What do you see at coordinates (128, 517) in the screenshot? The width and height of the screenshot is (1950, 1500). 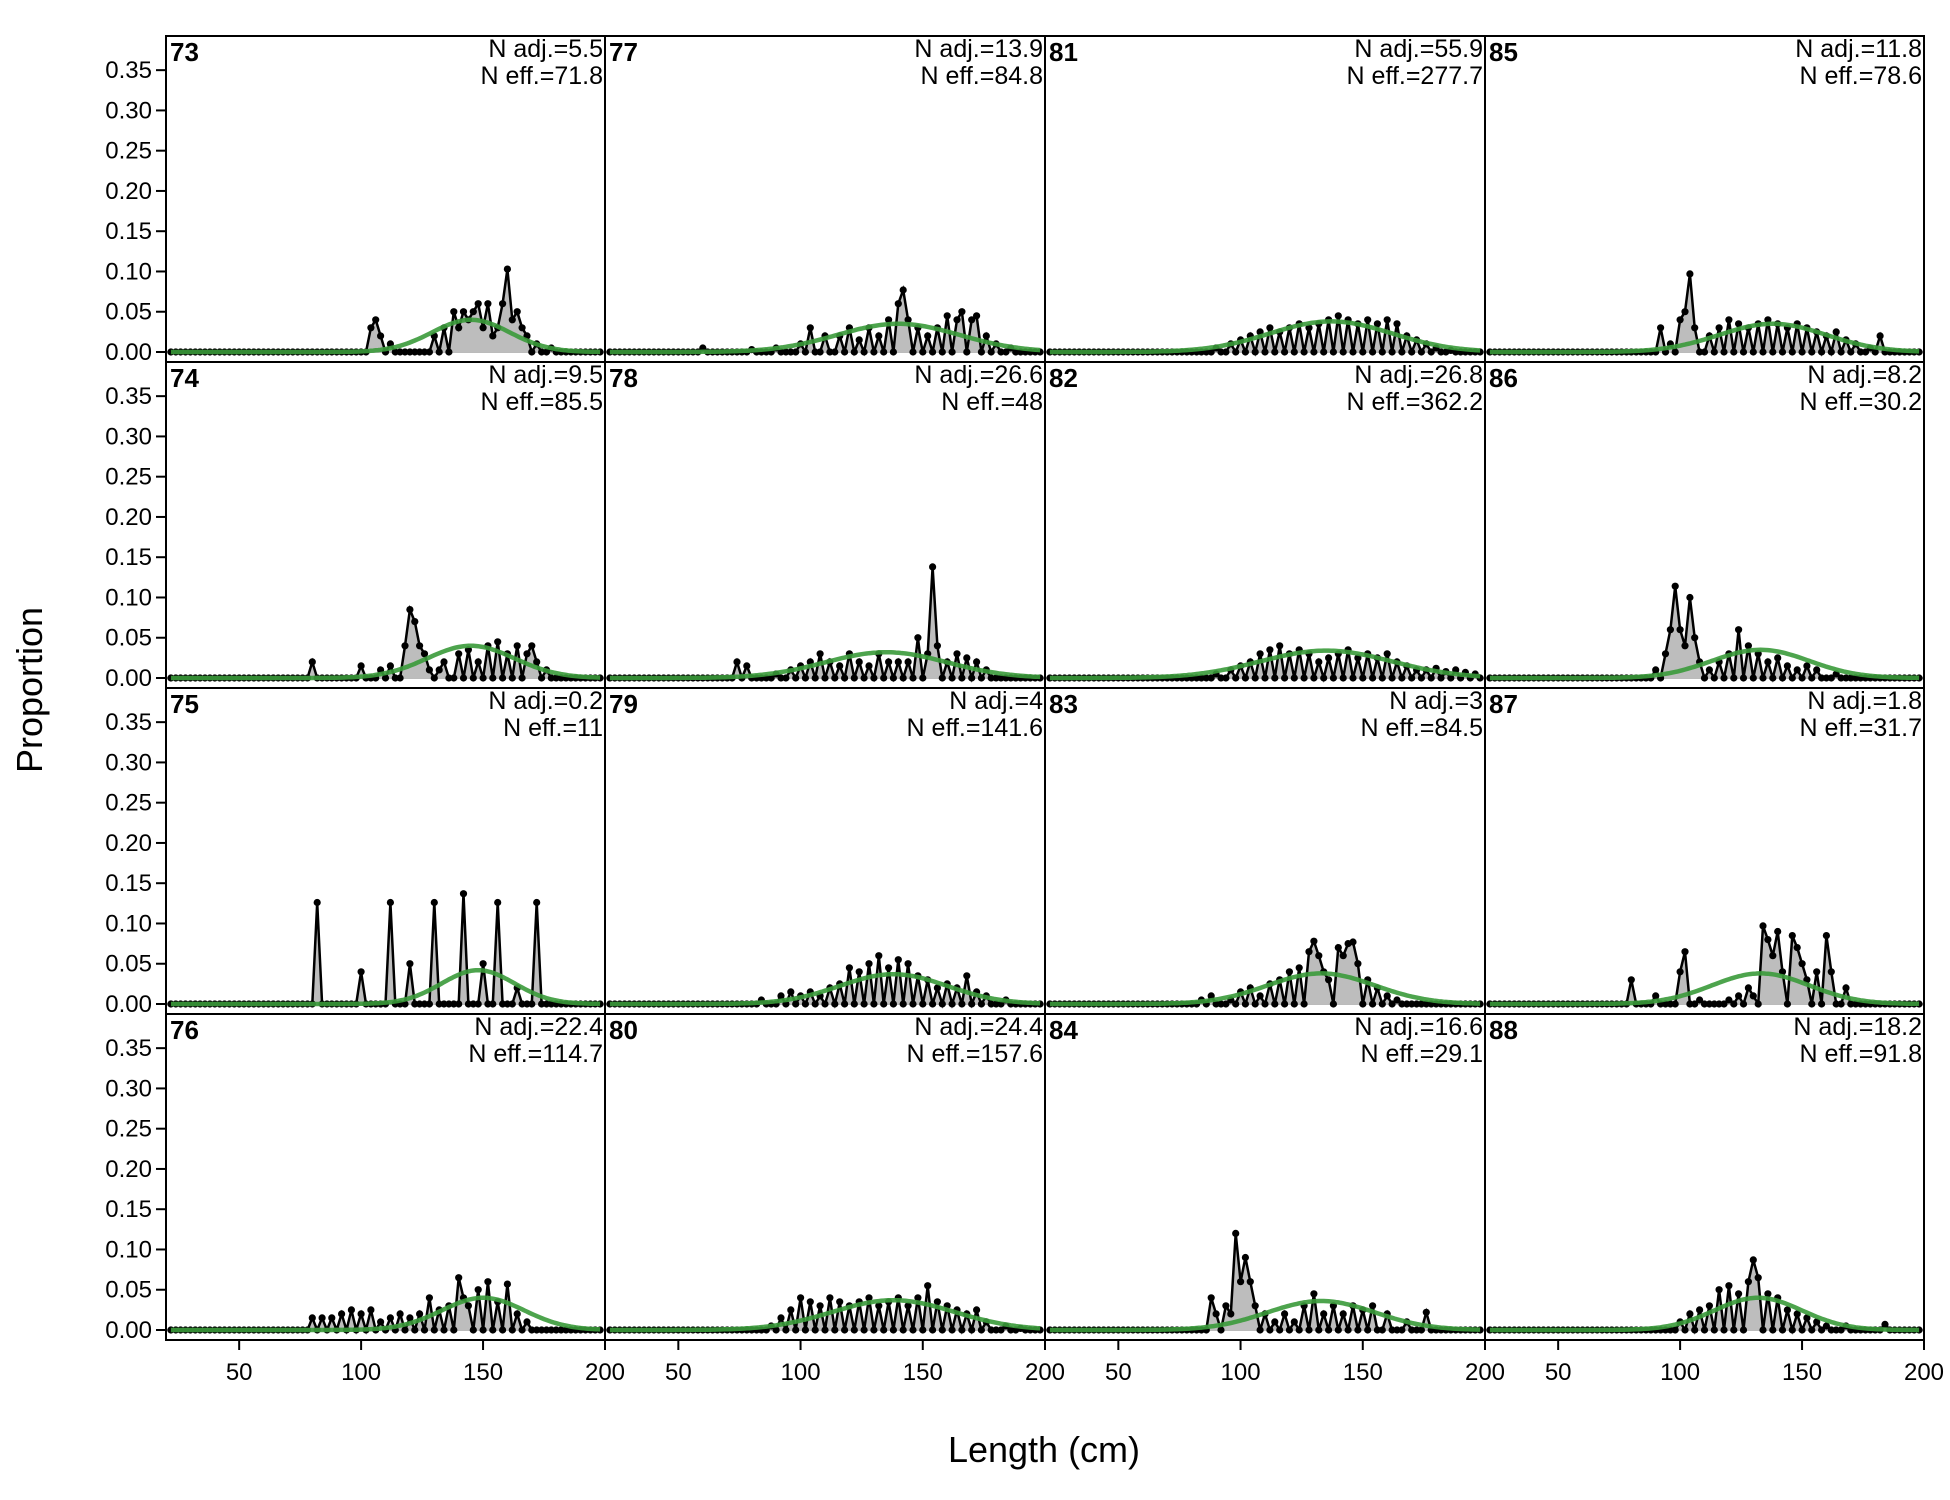 I see `y-tick-label: 0.20` at bounding box center [128, 517].